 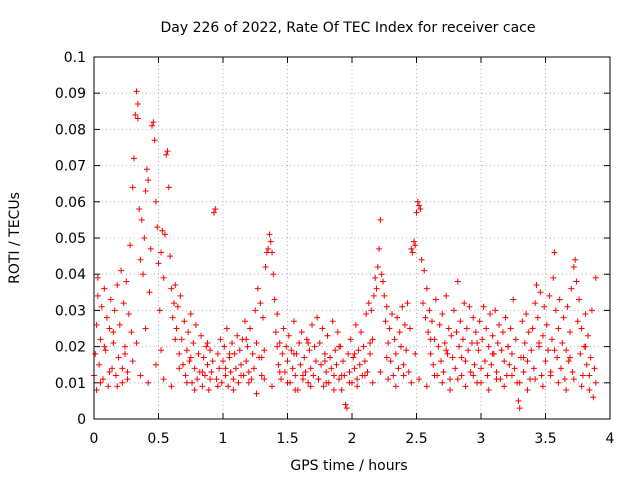 I want to click on x-tick-label: 3, so click(x=481, y=439).